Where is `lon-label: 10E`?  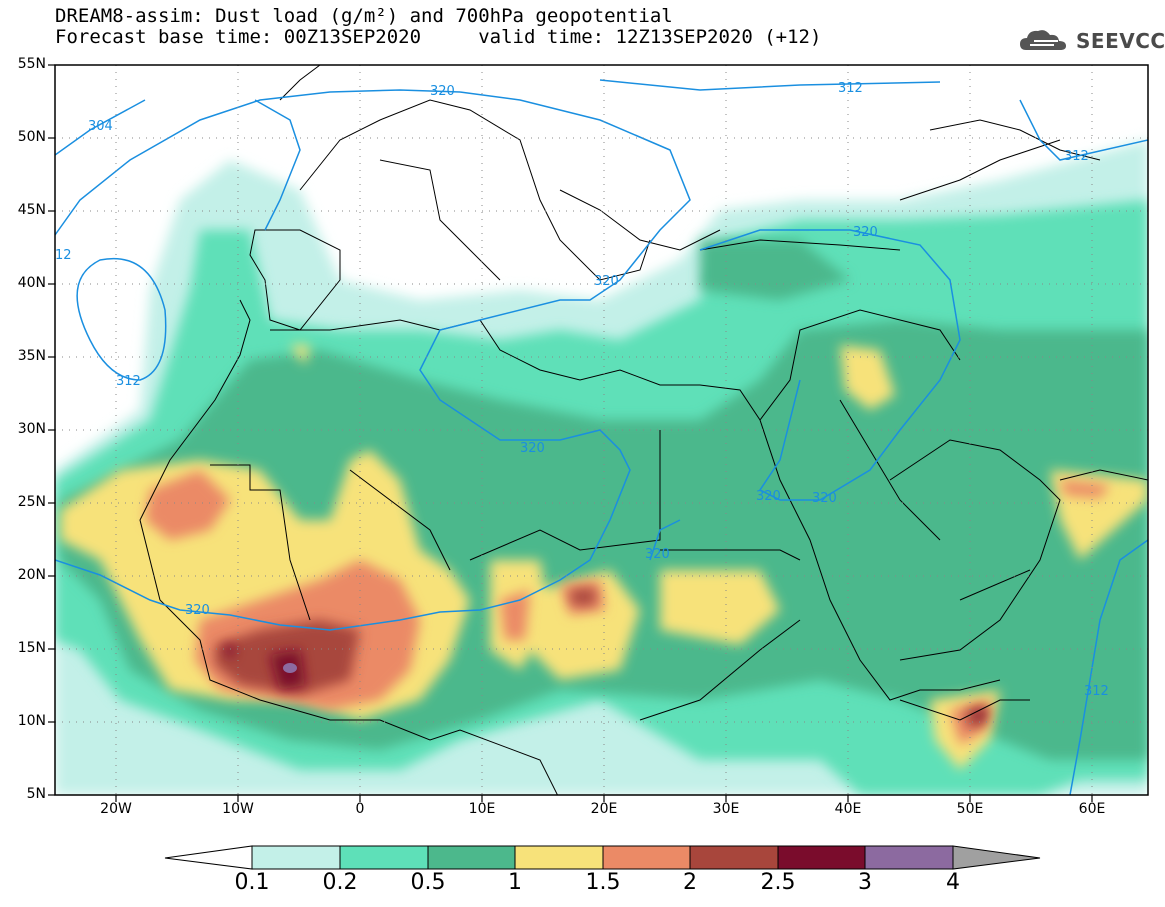
lon-label: 10E is located at coordinates (482, 809).